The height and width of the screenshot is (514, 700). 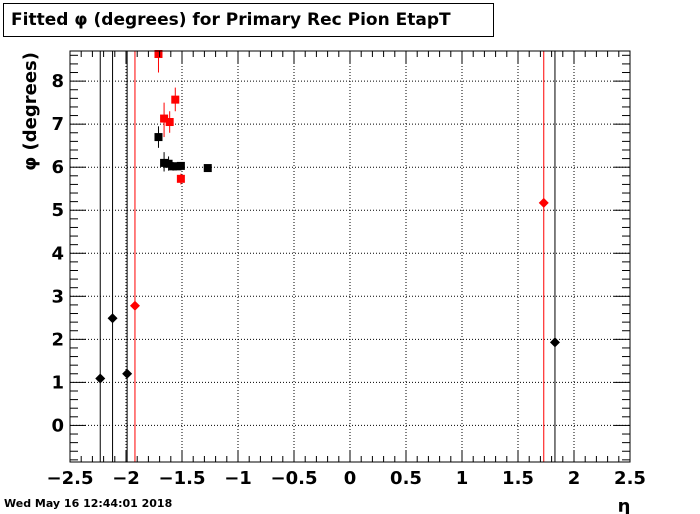 What do you see at coordinates (518, 478) in the screenshot?
I see `x-tick-label: 1.5` at bounding box center [518, 478].